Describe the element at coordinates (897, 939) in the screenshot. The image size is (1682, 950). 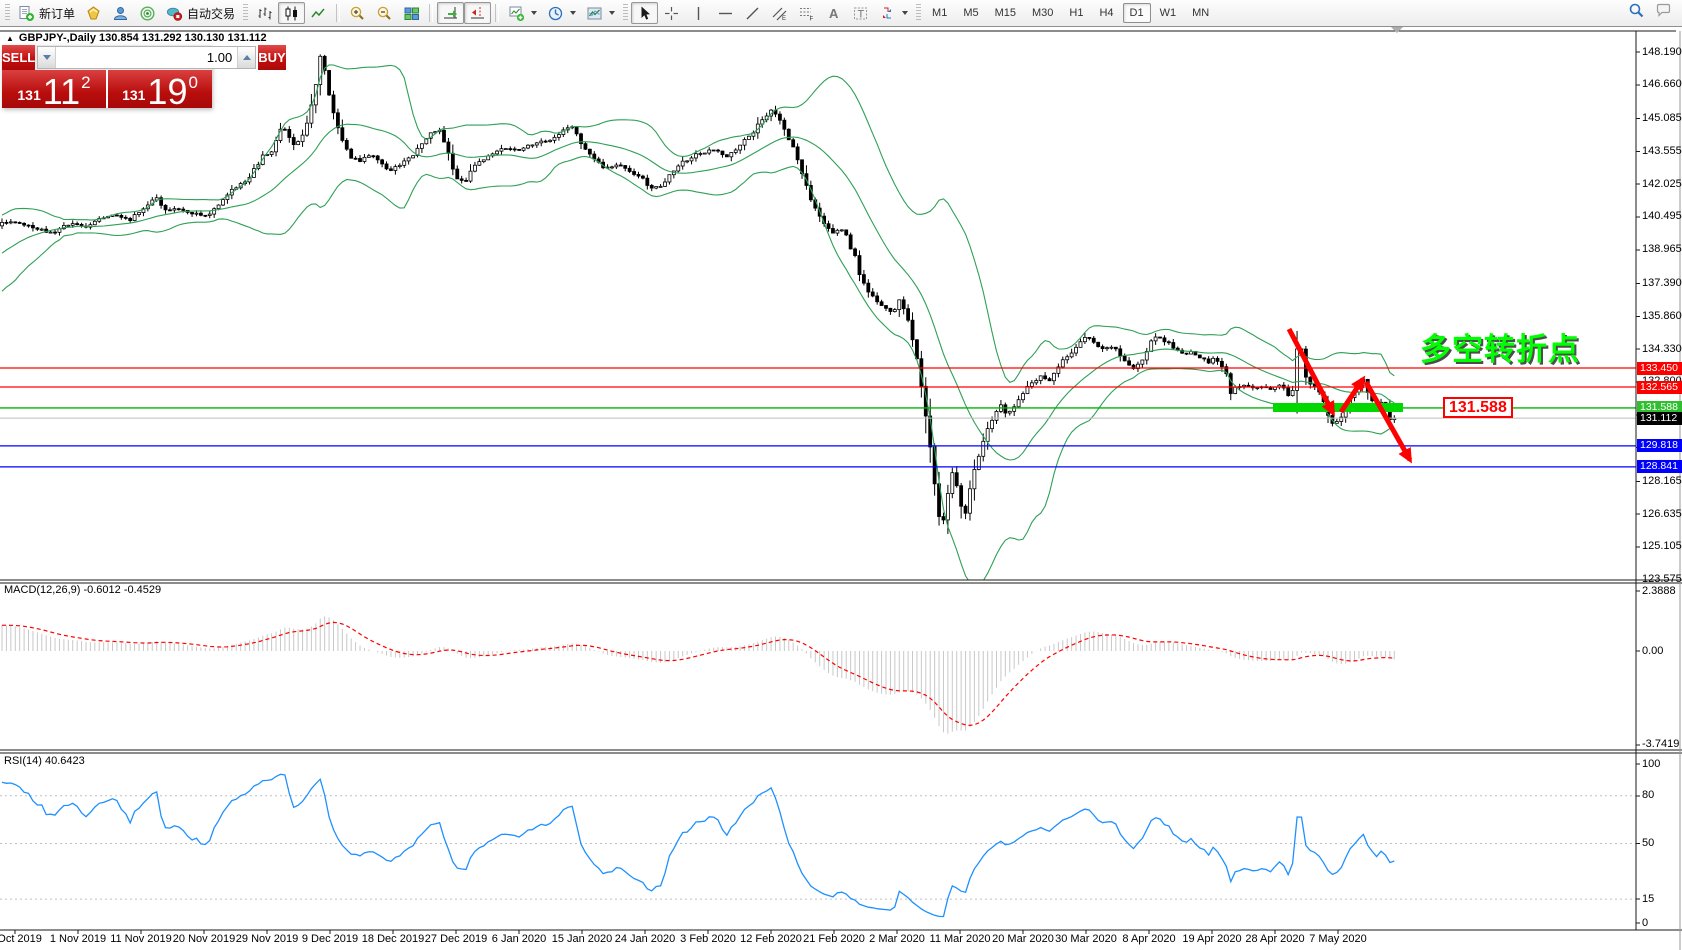
I see `date-axis-label: 2 Mar 2020` at that location.